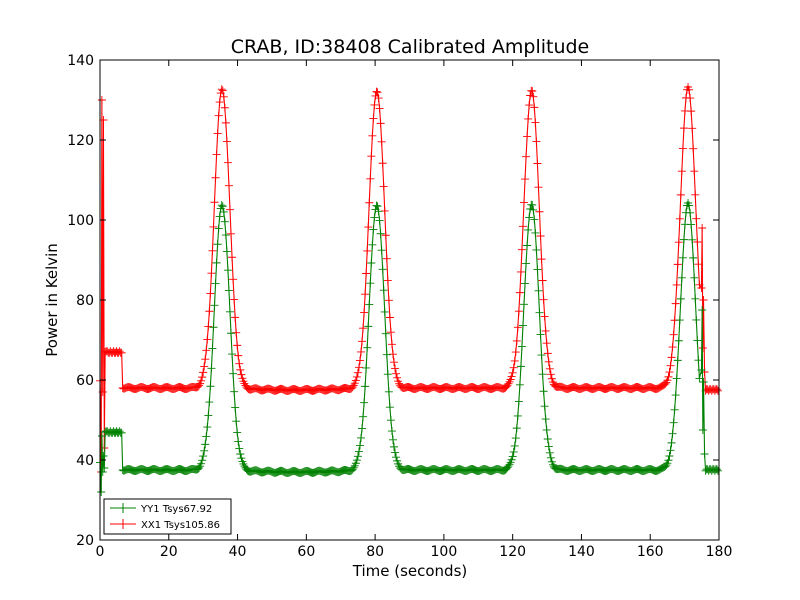 The image size is (800, 600). What do you see at coordinates (176, 509) in the screenshot?
I see `legend-label-yy1: YY1 Tsys67.92` at bounding box center [176, 509].